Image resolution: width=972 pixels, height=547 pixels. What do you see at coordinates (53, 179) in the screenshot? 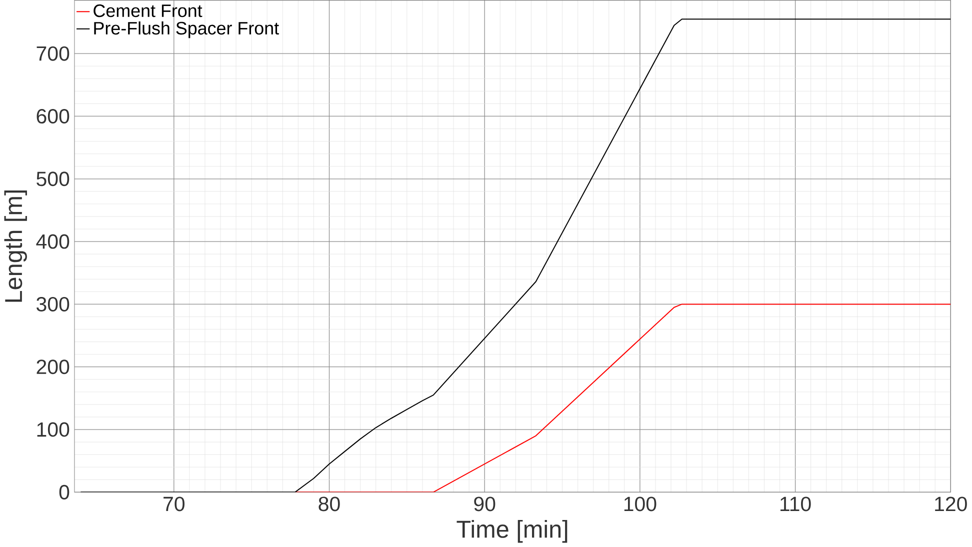
I see `y-tick-label: 500` at bounding box center [53, 179].